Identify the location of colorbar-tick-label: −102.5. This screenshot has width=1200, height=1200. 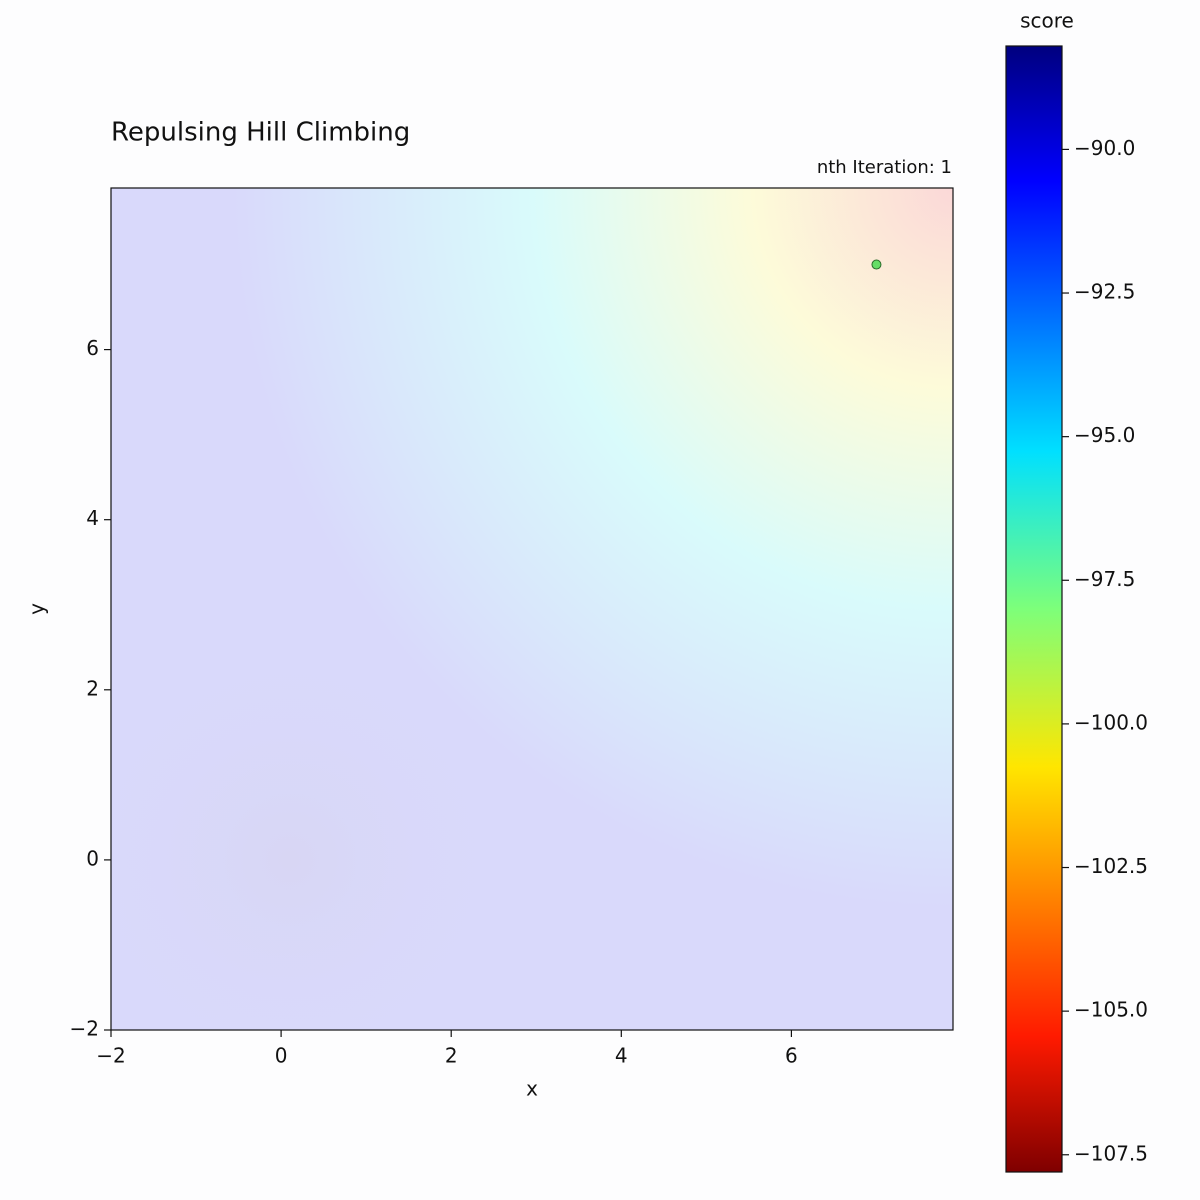
(1111, 866).